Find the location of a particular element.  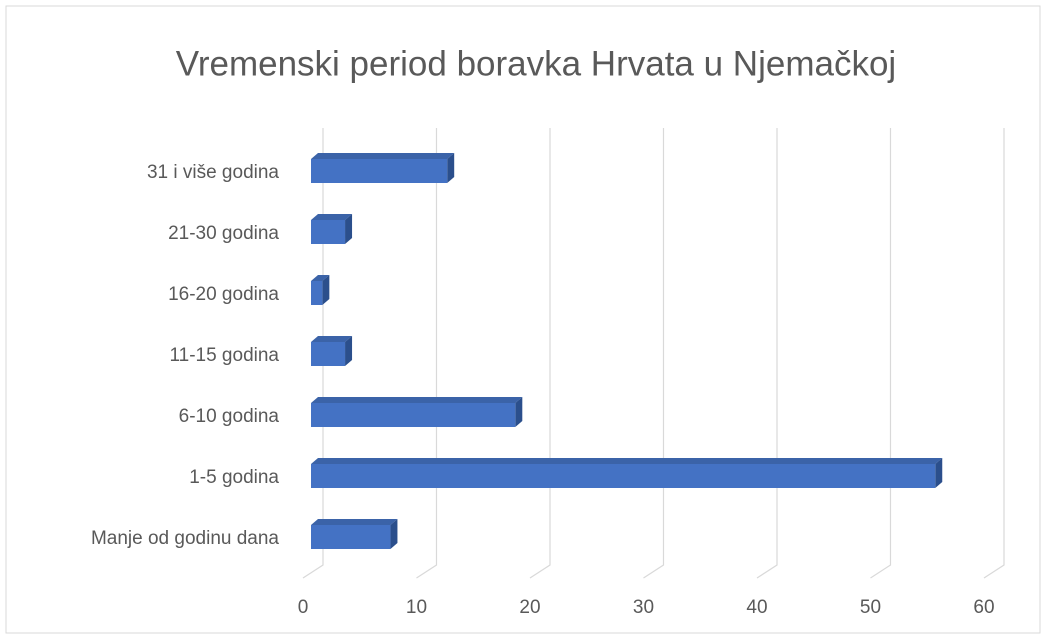

y-tick-label: 16-20 godina is located at coordinates (223, 294).